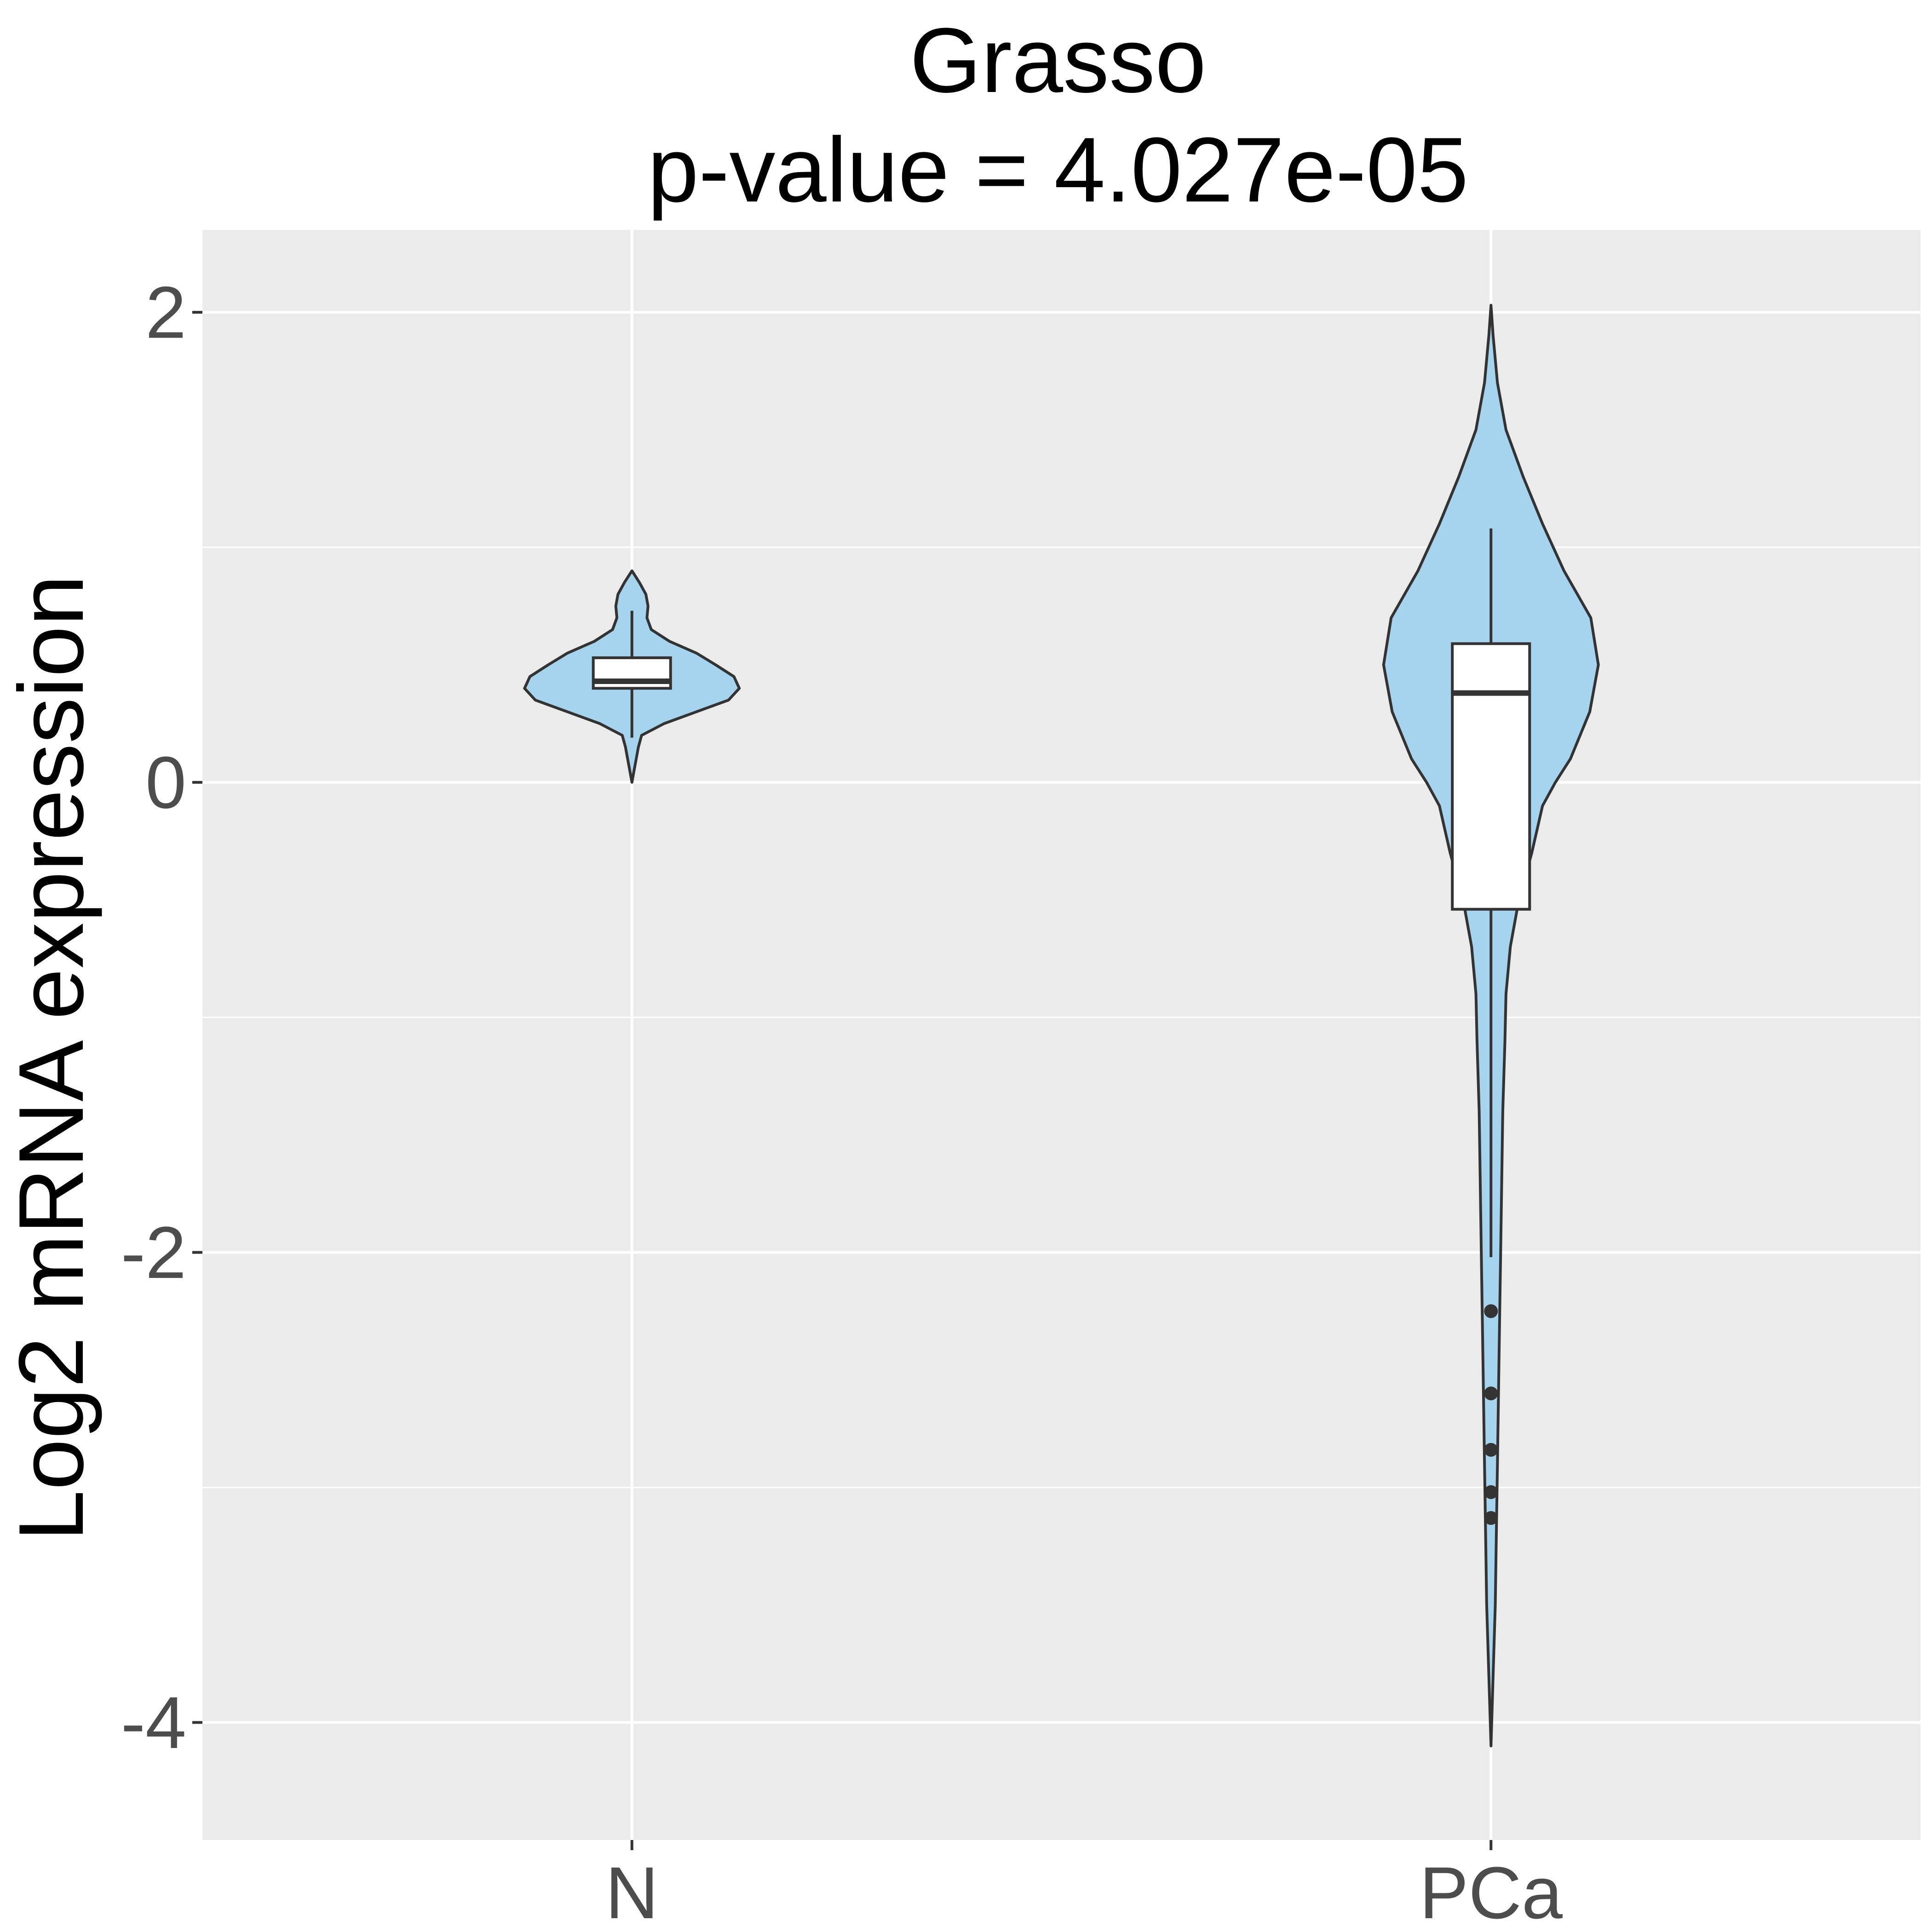 The height and width of the screenshot is (1932, 1932). I want to click on box-PCa, so click(1491, 776).